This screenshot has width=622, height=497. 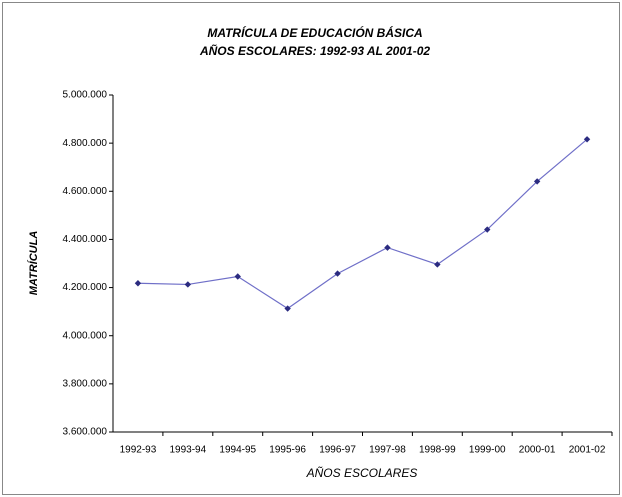 What do you see at coordinates (437, 450) in the screenshot?
I see `x-tick-label: 1998-99` at bounding box center [437, 450].